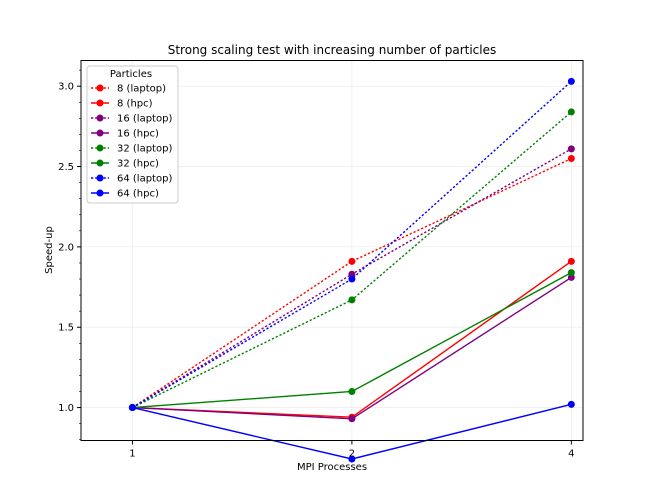  Describe the element at coordinates (352, 454) in the screenshot. I see `x-tick-label: 2` at that location.